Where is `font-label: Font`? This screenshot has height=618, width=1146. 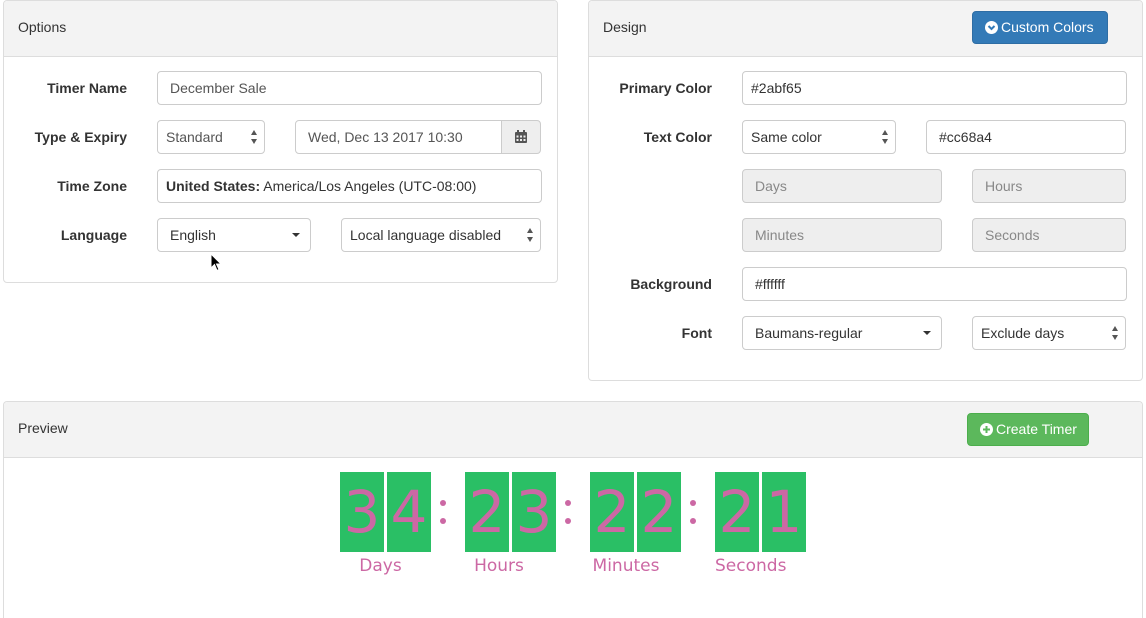
font-label: Font is located at coordinates (696, 333).